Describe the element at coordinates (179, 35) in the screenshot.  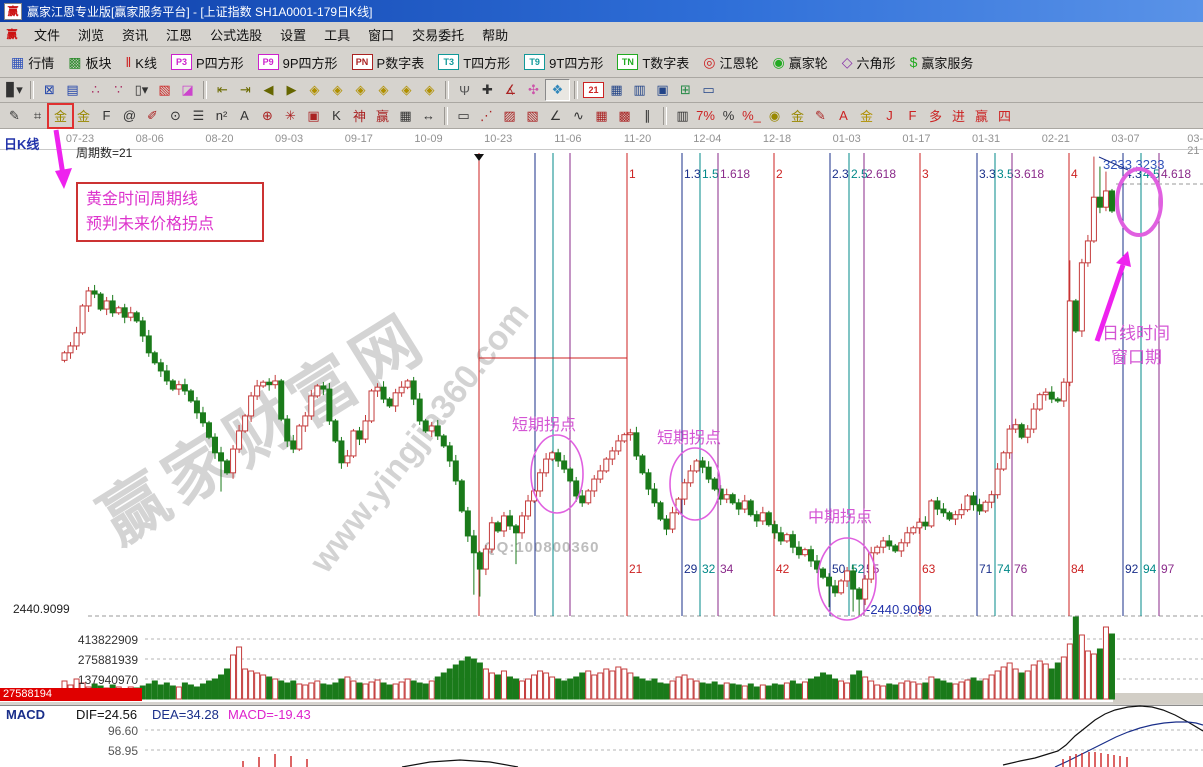
I see `menu-item-4: 江恩` at that location.